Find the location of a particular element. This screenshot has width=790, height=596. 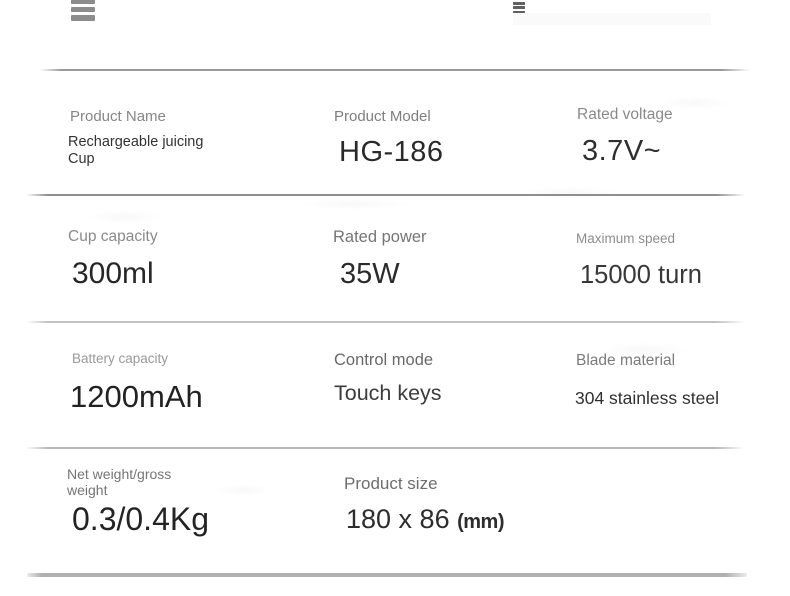

spec-label-cup-capacity: Cup capacity is located at coordinates (113, 236).